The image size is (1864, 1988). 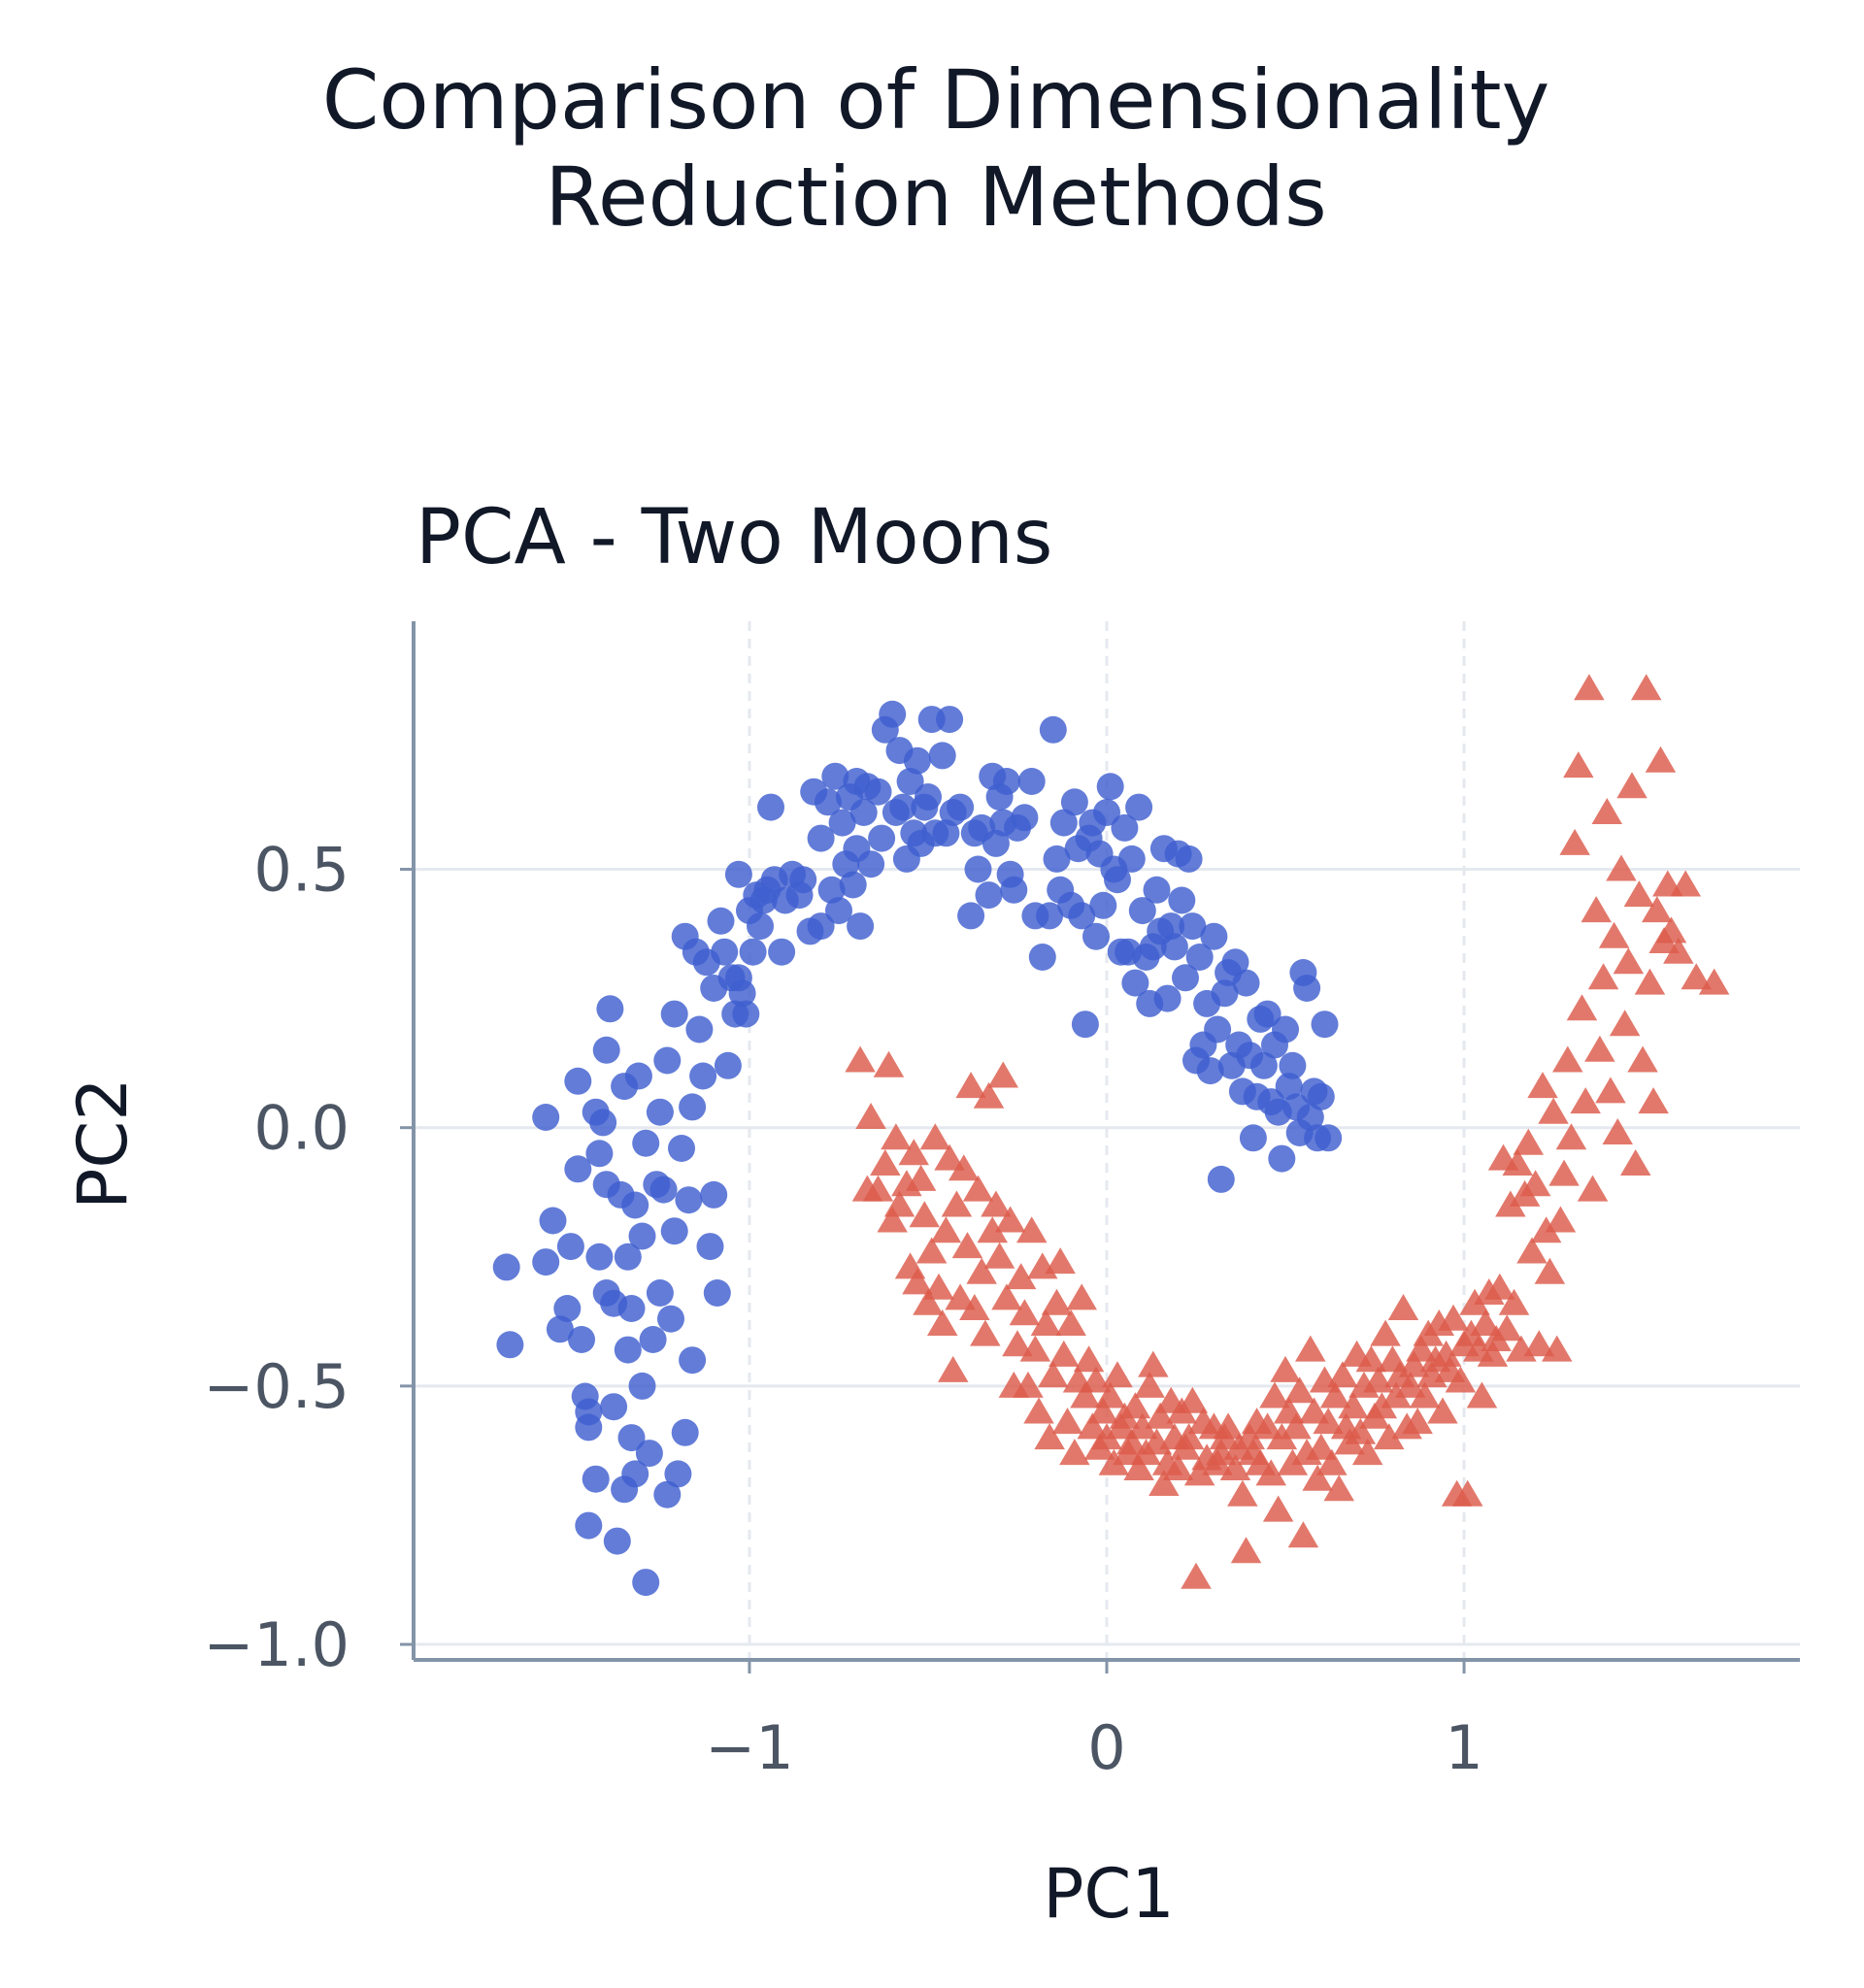 What do you see at coordinates (1463, 1747) in the screenshot?
I see `x-tick-label-2: 1` at bounding box center [1463, 1747].